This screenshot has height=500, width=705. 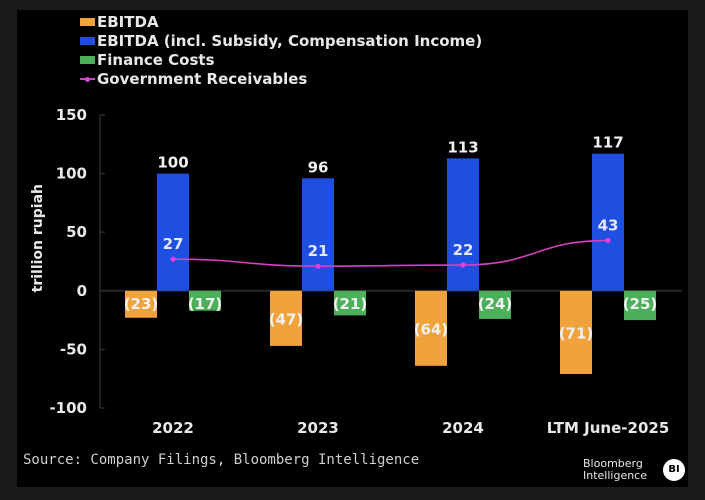 I want to click on line-data-label: 27, so click(x=173, y=244).